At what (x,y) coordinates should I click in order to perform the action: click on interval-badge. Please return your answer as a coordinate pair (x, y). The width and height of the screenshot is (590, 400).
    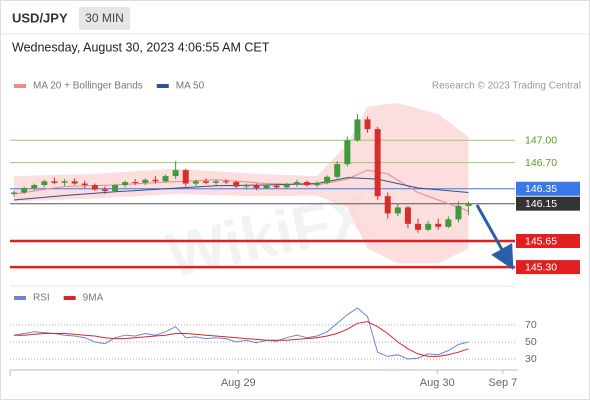
    Looking at the image, I should click on (104, 18).